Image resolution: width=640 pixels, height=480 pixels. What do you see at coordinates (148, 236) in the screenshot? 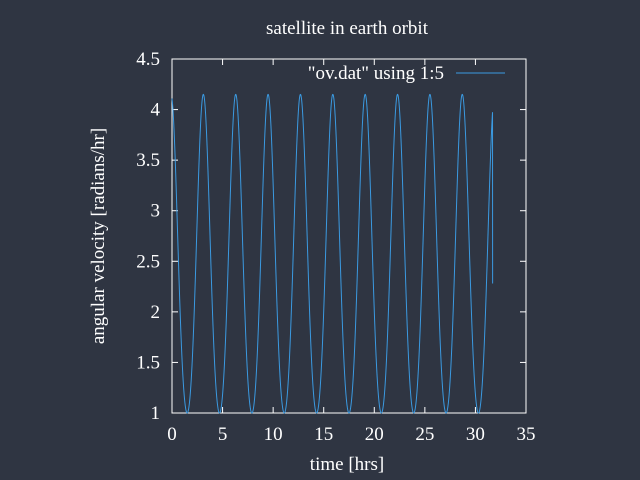
I see `y-tick-labels: 1 1.5 2 2.5 3 3.5 4 4.5` at bounding box center [148, 236].